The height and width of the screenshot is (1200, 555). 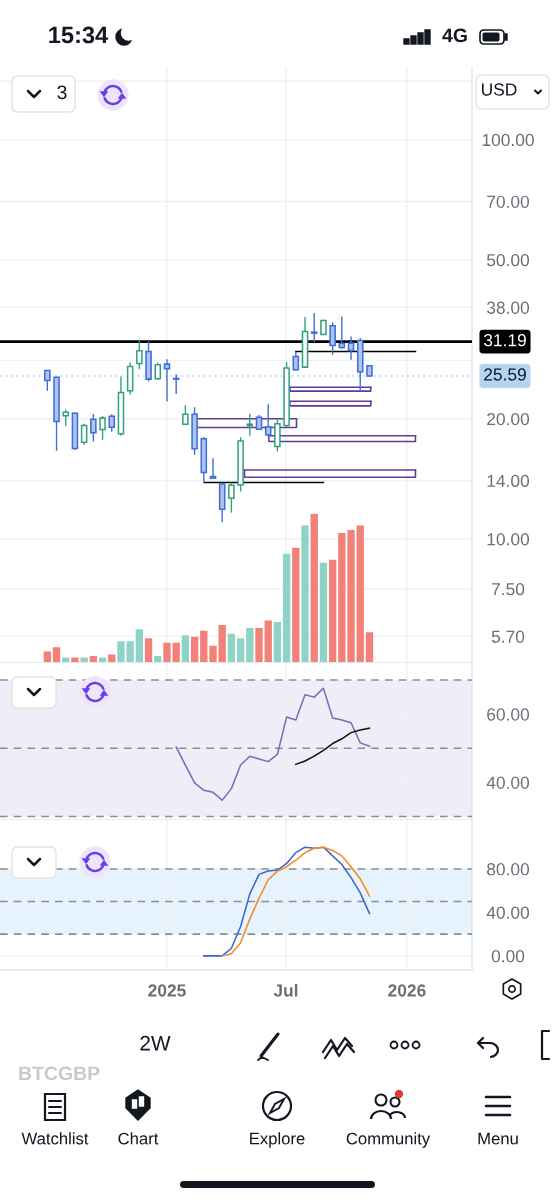 What do you see at coordinates (138, 1138) in the screenshot?
I see `text: Chart` at bounding box center [138, 1138].